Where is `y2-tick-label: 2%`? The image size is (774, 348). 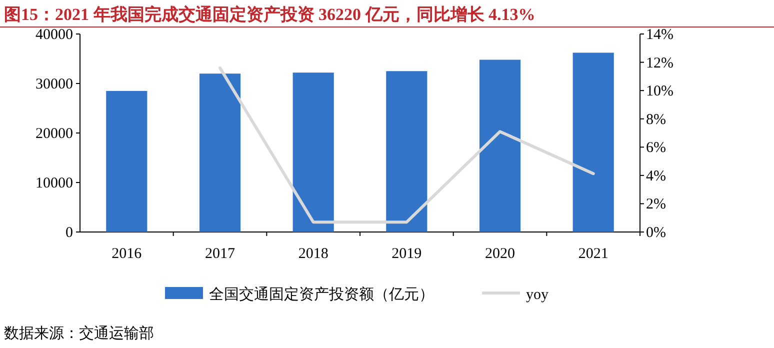
y2-tick-label: 2% is located at coordinates (656, 204).